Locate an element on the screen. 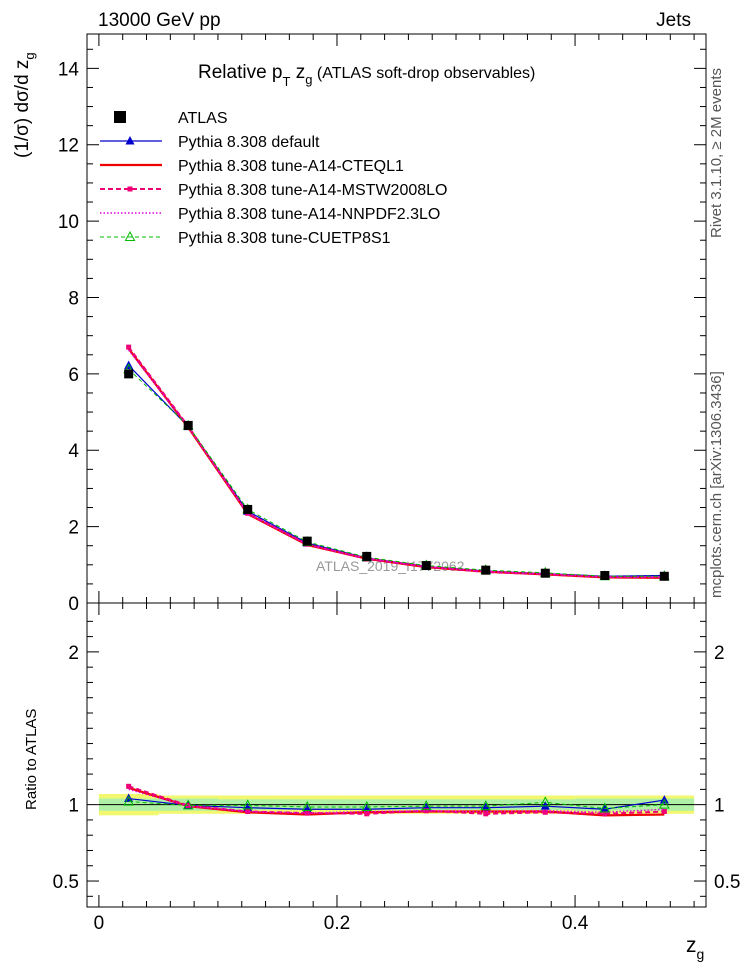  header-right: Jets is located at coordinates (673, 20).